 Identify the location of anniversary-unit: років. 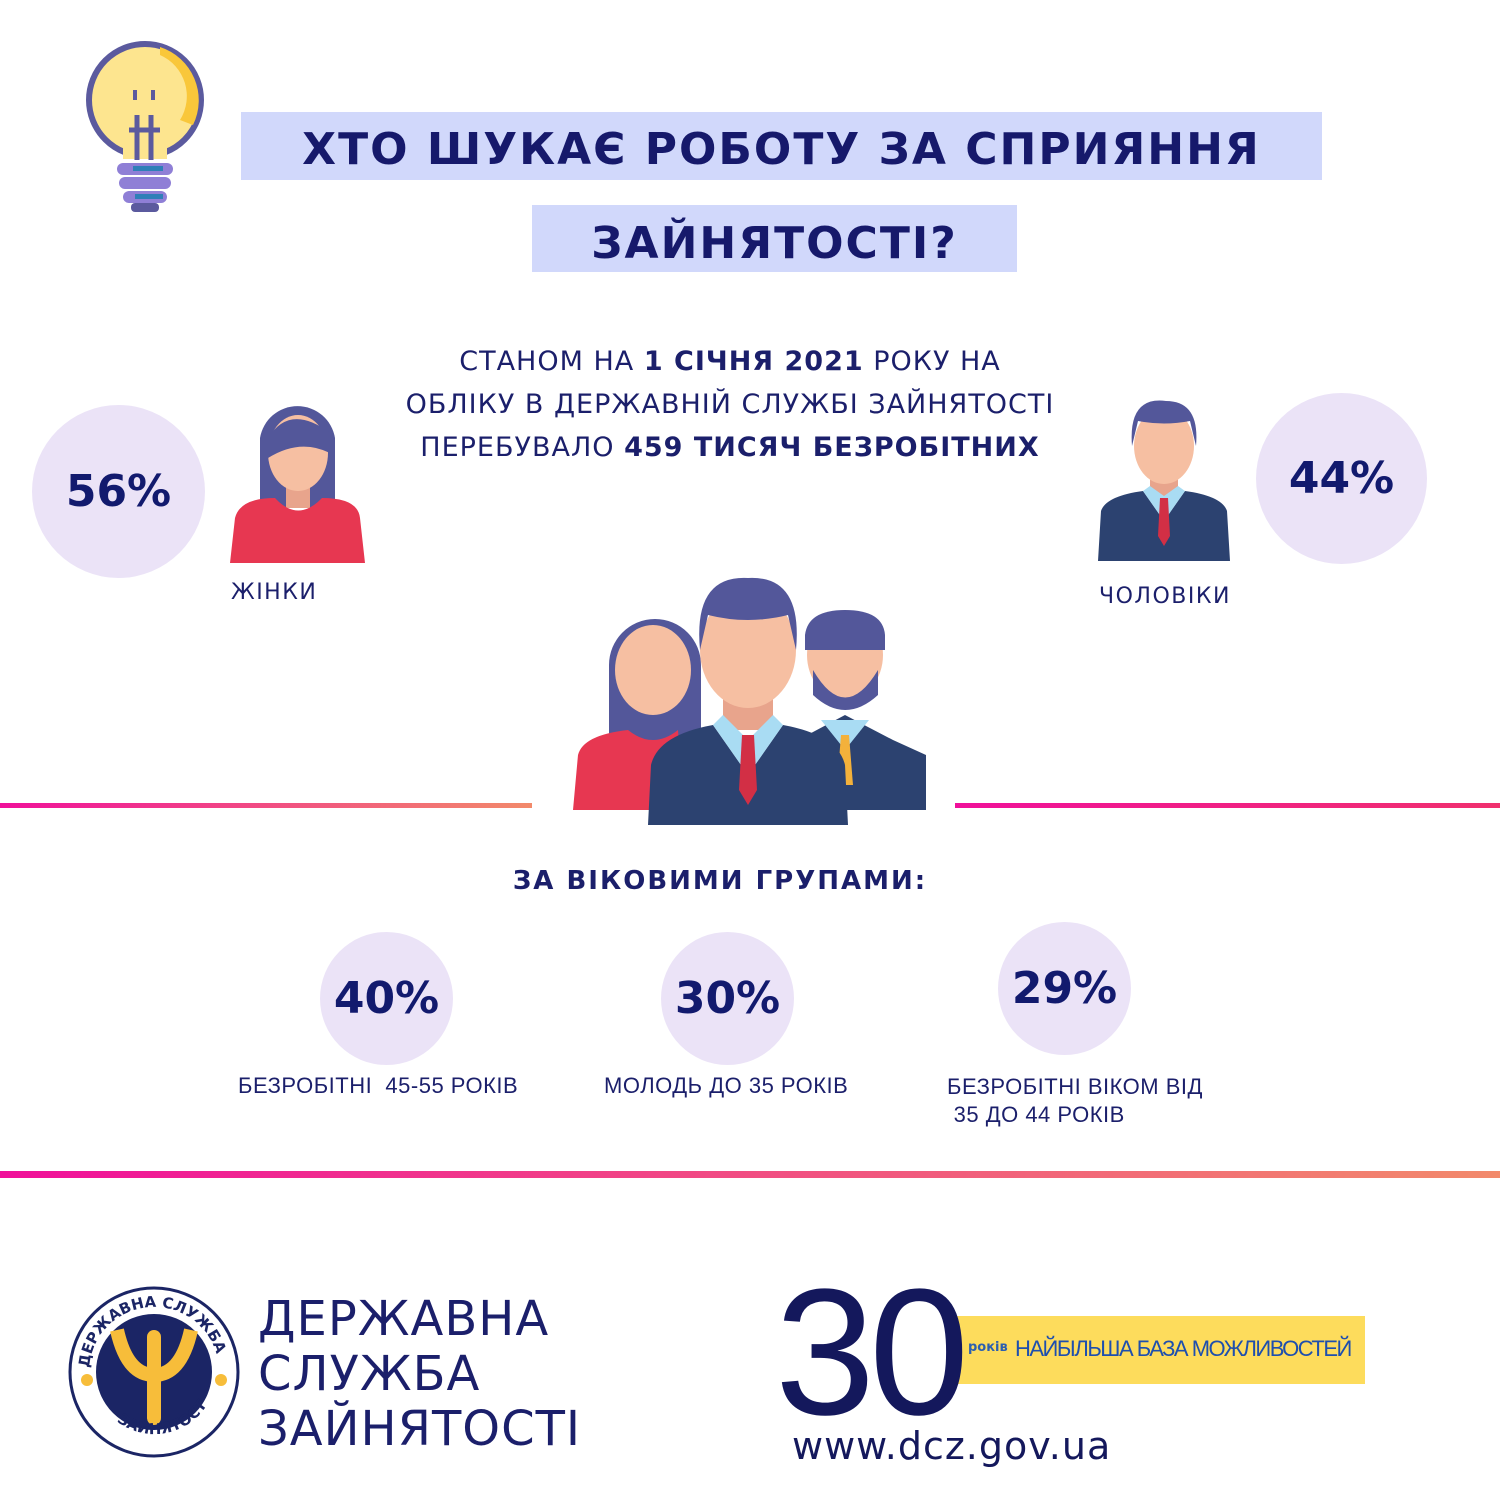
(988, 1347).